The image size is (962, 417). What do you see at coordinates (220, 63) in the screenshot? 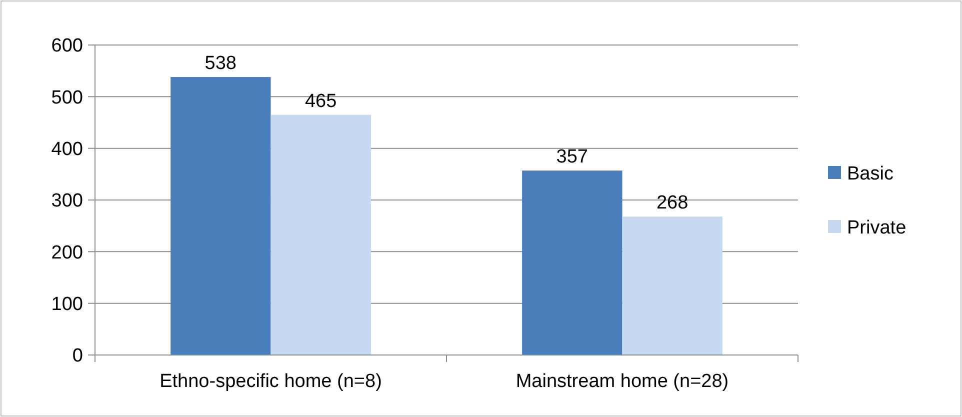
I see `data-label: 538` at bounding box center [220, 63].